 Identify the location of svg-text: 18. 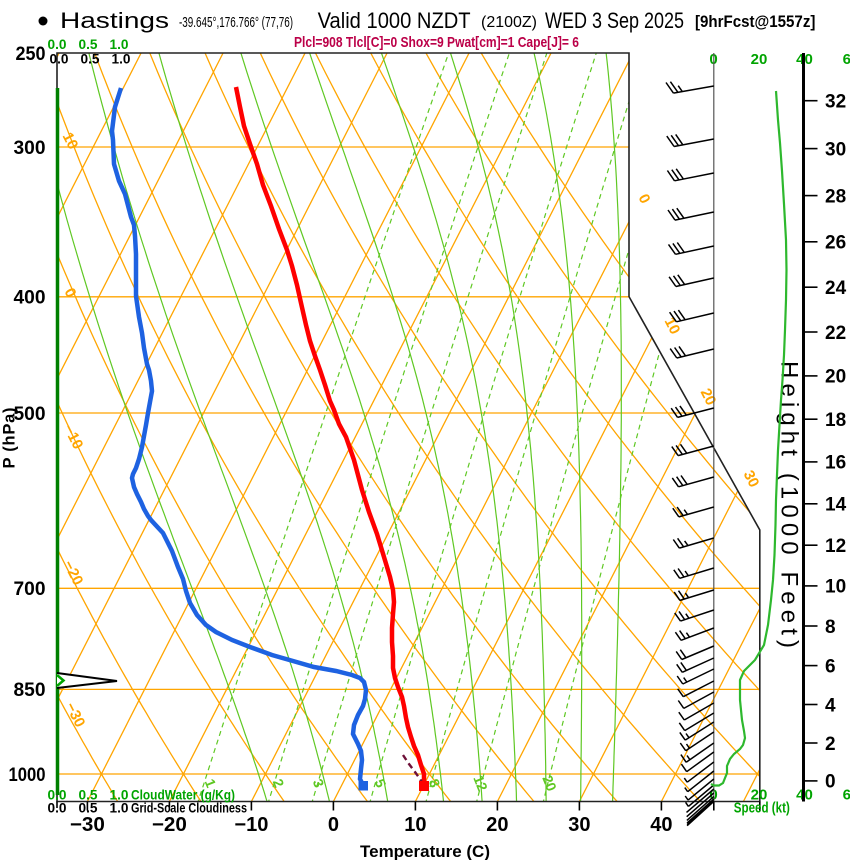
(835, 420).